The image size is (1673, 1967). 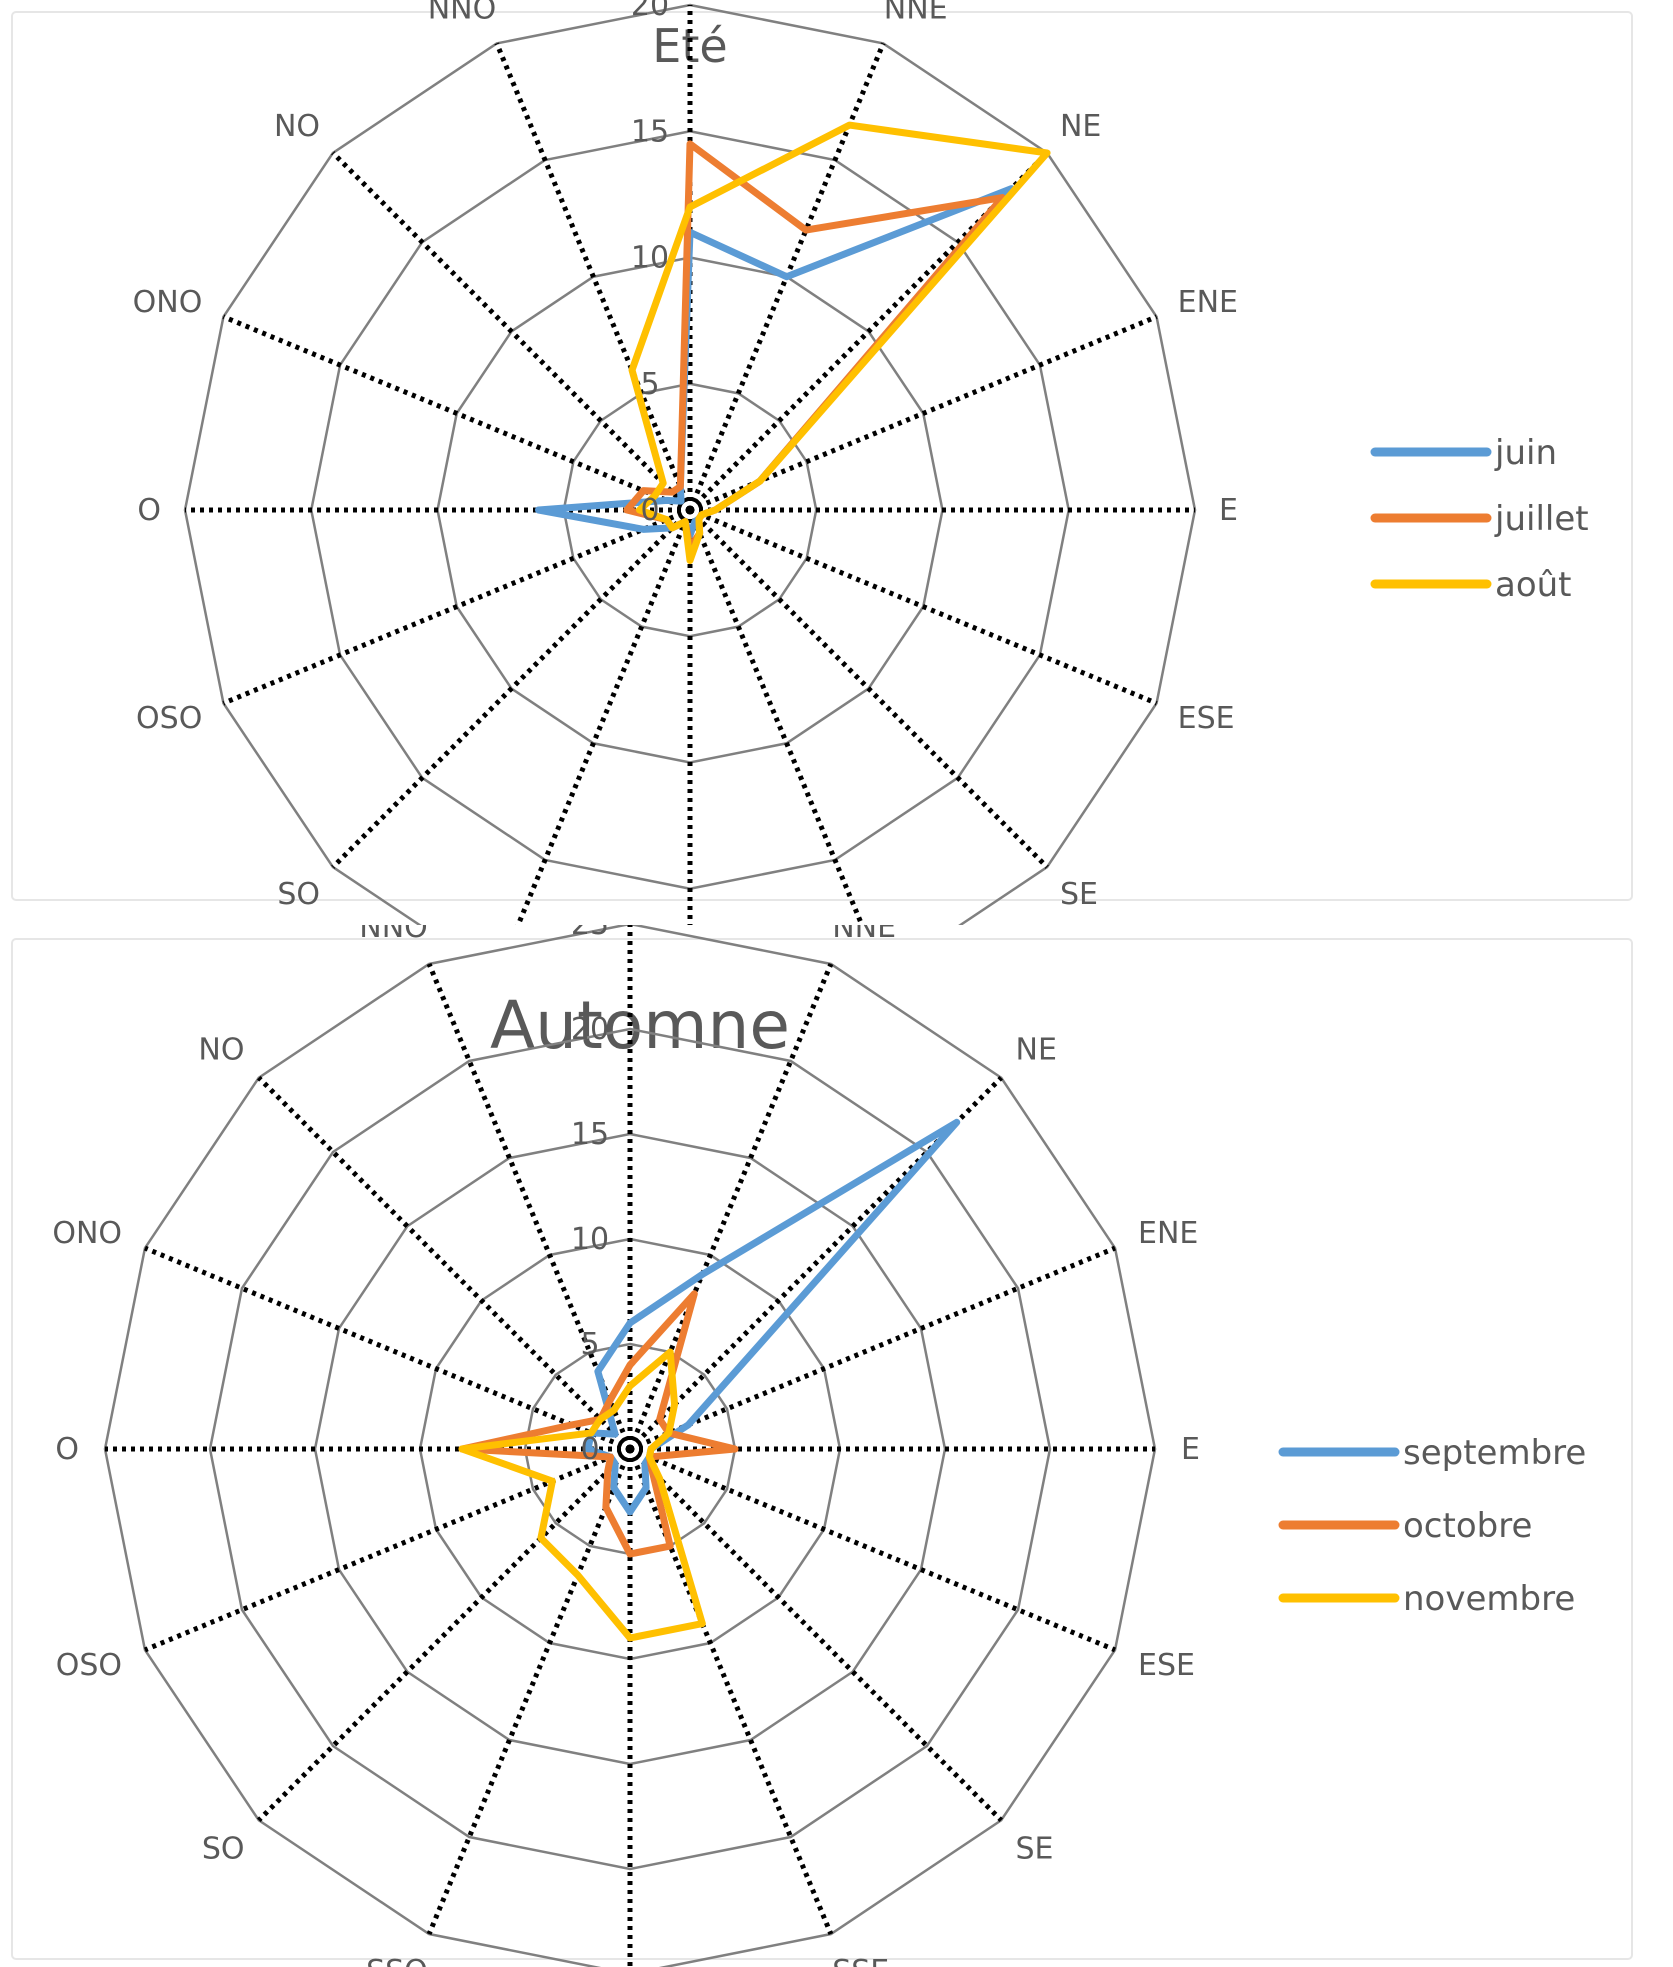 I want to click on tick-label: 25, so click(x=590, y=933).